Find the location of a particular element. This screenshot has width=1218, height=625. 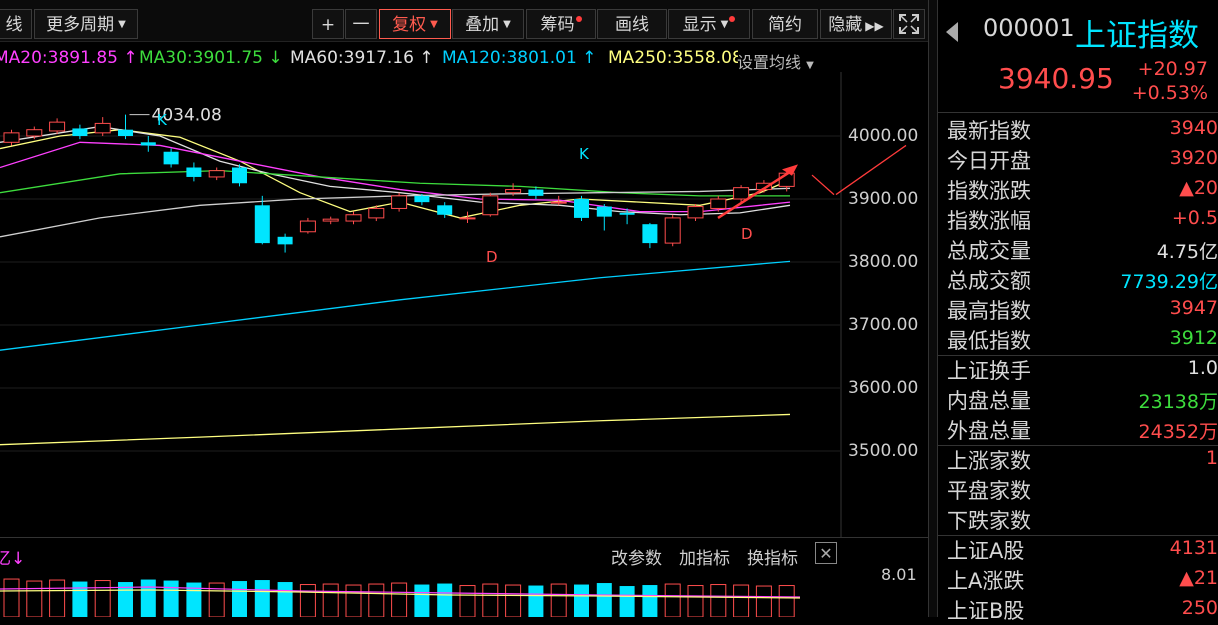

hide-label: 隐藏 is located at coordinates (845, 25).